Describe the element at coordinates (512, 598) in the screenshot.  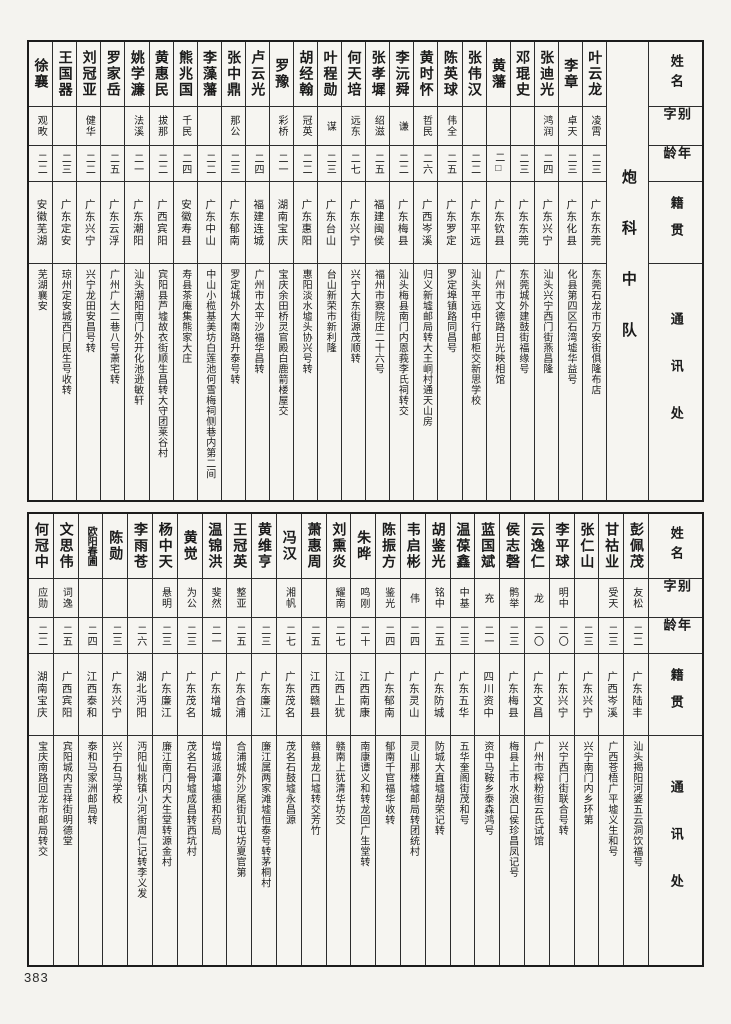
I see `courtesy-name-cell: 鹘举` at that location.